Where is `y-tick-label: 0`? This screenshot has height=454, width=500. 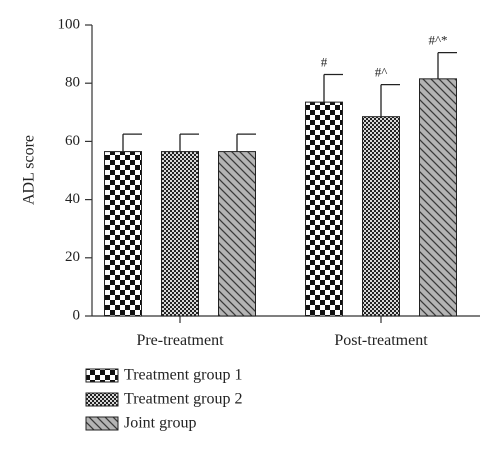 y-tick-label: 0 is located at coordinates (77, 315).